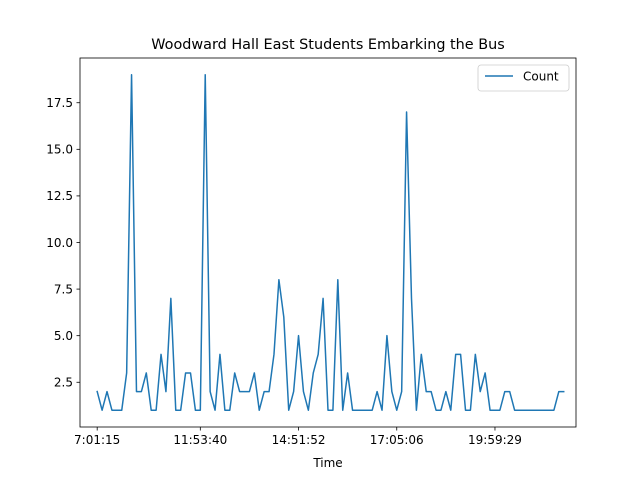 Image resolution: width=640 pixels, height=480 pixels. I want to click on y-axis: 2.5 5.0 7.5 10.0 12.5 15.0 17.5, so click(63, 243).